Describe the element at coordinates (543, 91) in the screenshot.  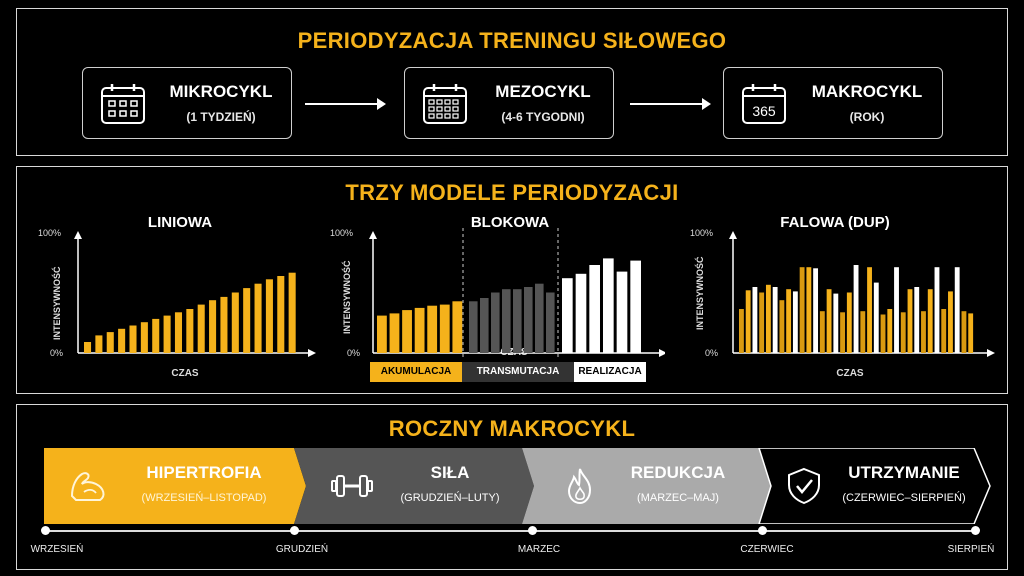
I see `mesocycle-name: MEZOCYKL` at that location.